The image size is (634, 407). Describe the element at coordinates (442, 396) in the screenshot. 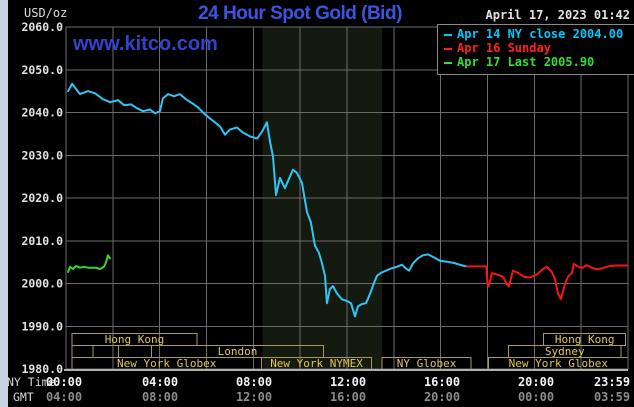

I see `x-tick-gmt: 20:00` at that location.